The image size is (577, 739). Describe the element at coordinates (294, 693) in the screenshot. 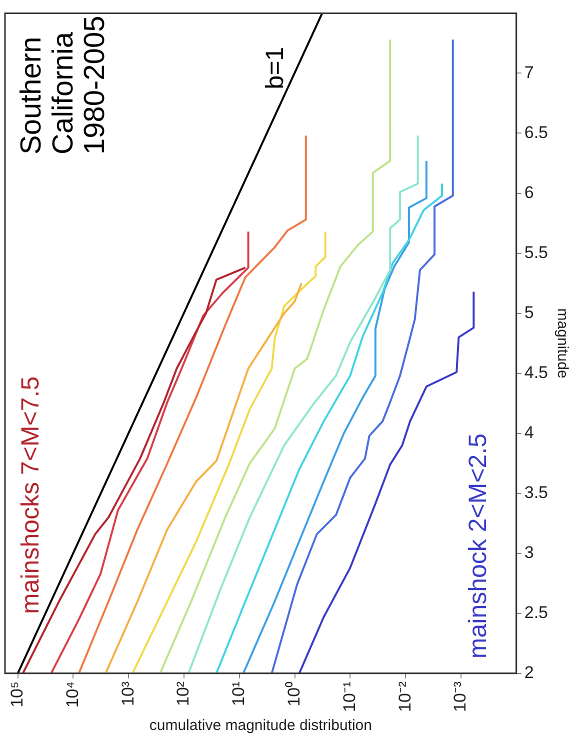

I see `x-tick-label: 10⁰` at that location.